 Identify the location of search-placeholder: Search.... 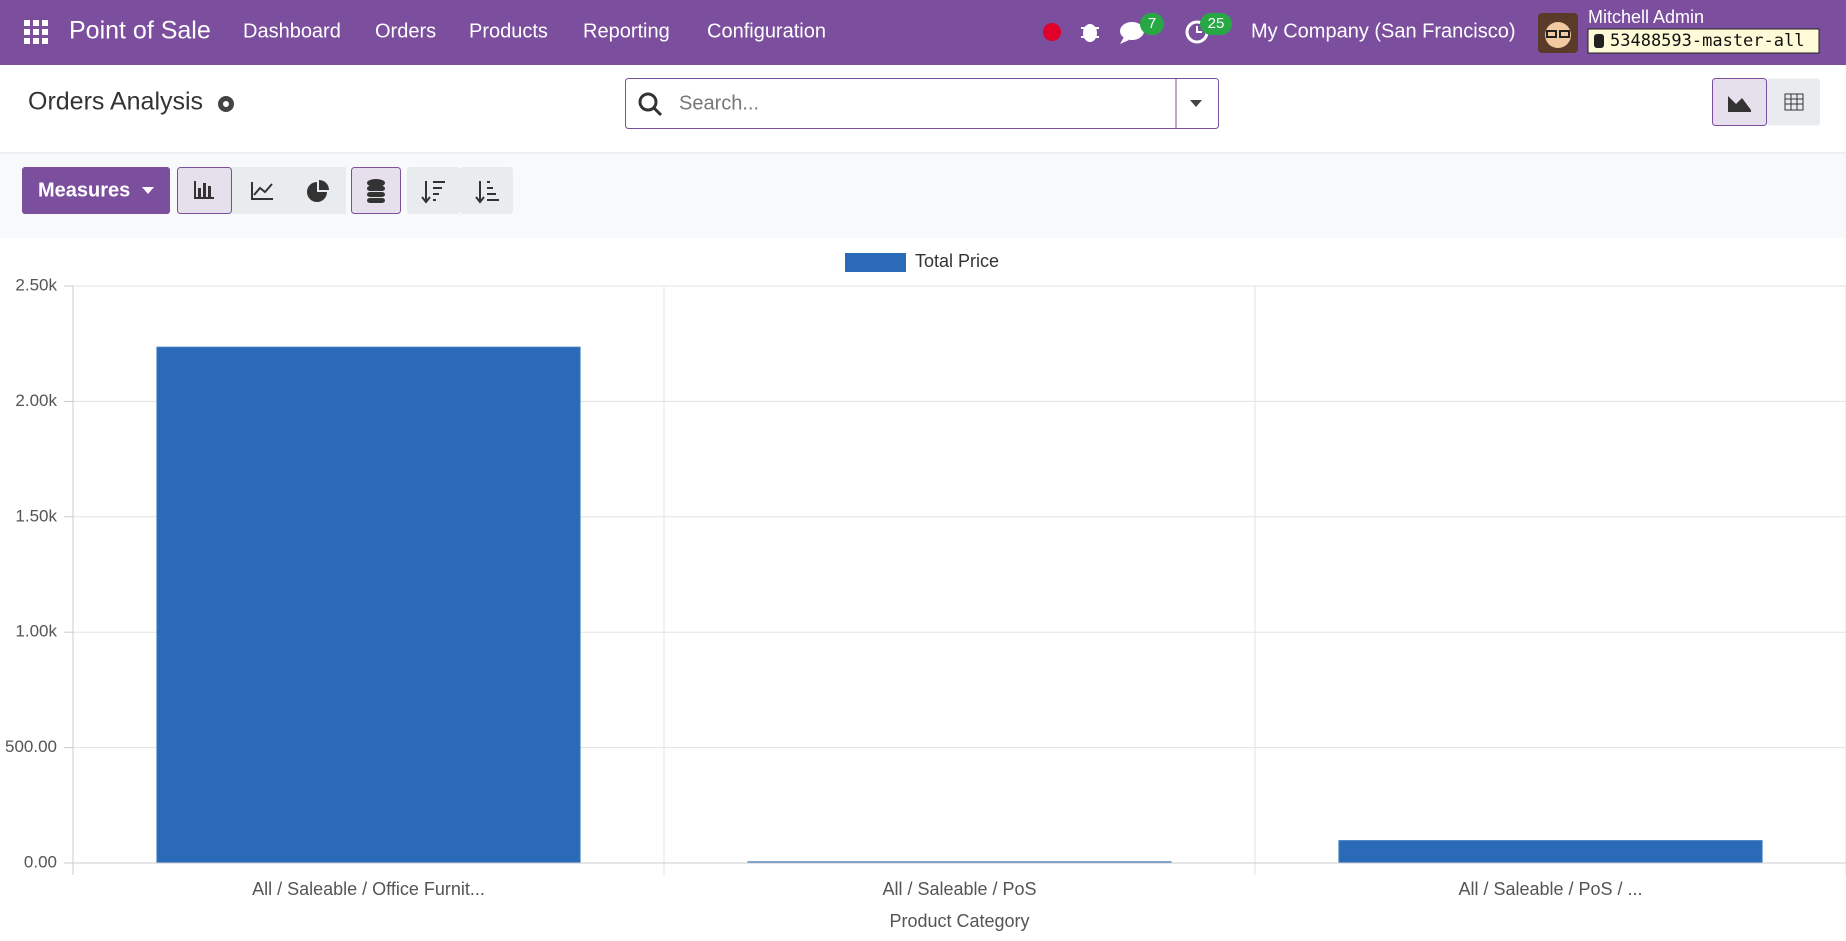
(719, 103).